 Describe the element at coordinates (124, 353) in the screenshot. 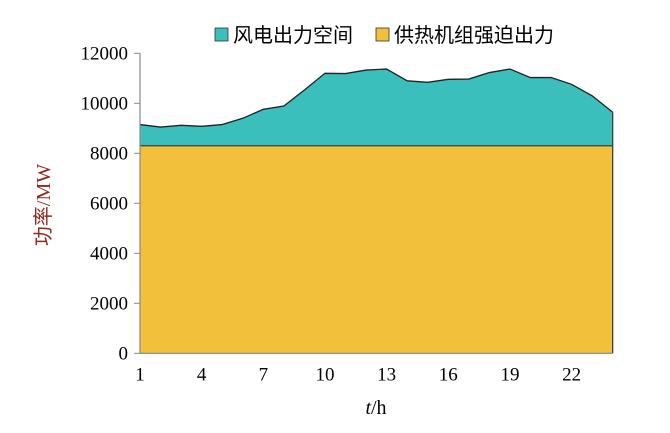

I see `y-tick-label: 0` at that location.